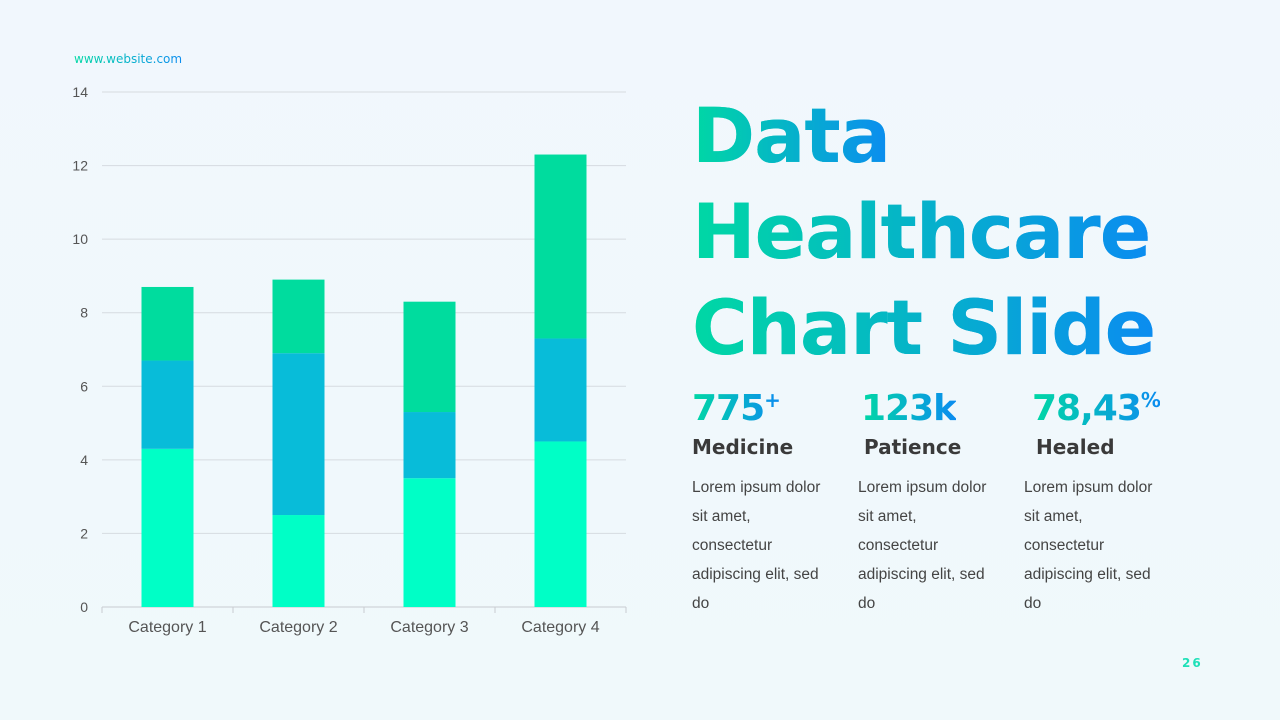 This screenshot has width=1280, height=720. I want to click on website-url: www.website.com, so click(128, 59).